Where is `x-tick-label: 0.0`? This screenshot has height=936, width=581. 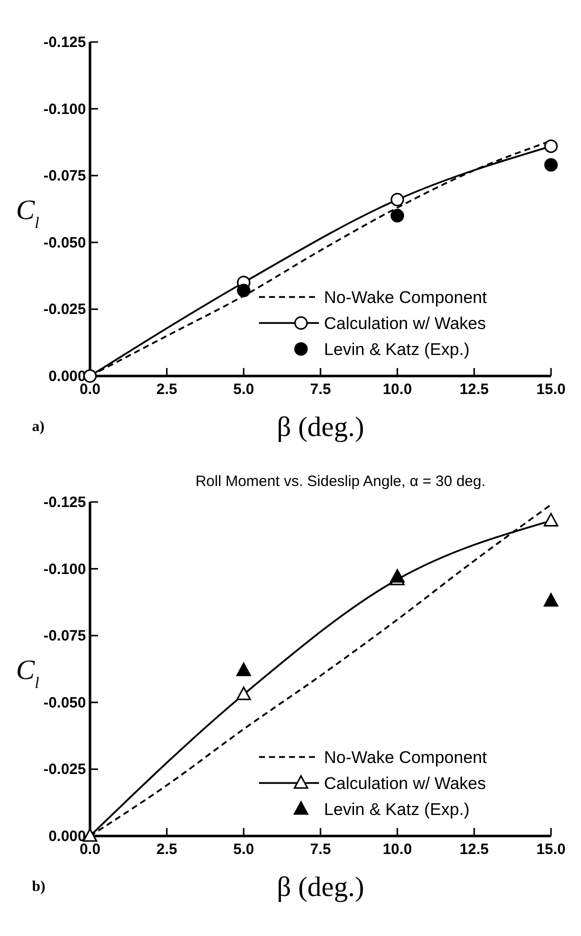 x-tick-label: 0.0 is located at coordinates (90, 389).